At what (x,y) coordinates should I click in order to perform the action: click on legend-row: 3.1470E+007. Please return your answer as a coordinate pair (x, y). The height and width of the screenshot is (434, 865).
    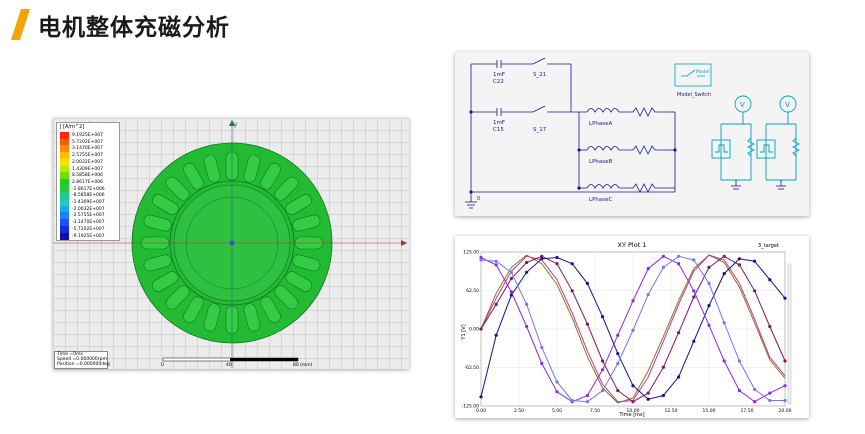
    Looking at the image, I should click on (88, 149).